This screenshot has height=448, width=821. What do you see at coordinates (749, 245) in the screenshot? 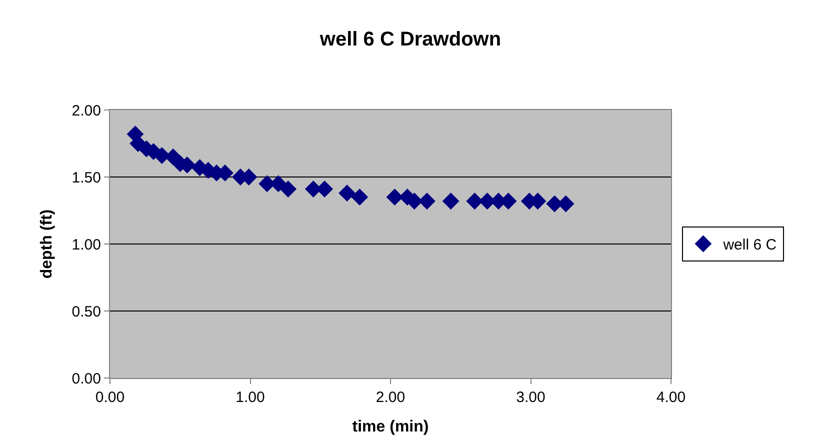
I see `legend-label: well 6 C` at bounding box center [749, 245].